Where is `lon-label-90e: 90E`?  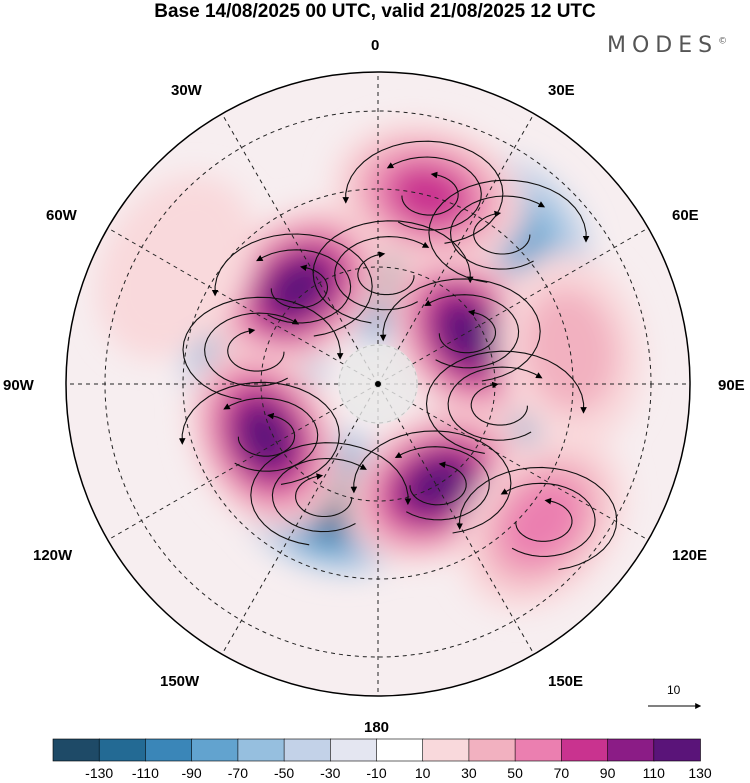 lon-label-90e: 90E is located at coordinates (731, 385).